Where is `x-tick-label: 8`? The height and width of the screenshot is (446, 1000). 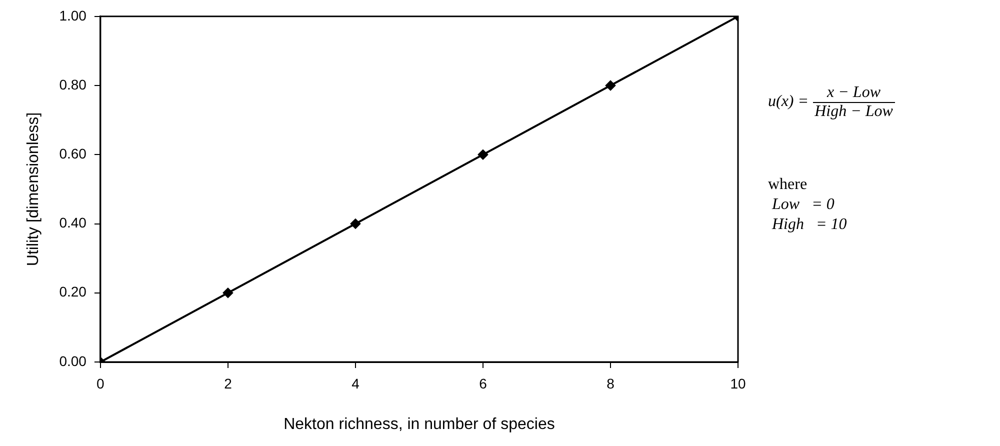
x-tick-label: 8 is located at coordinates (610, 383).